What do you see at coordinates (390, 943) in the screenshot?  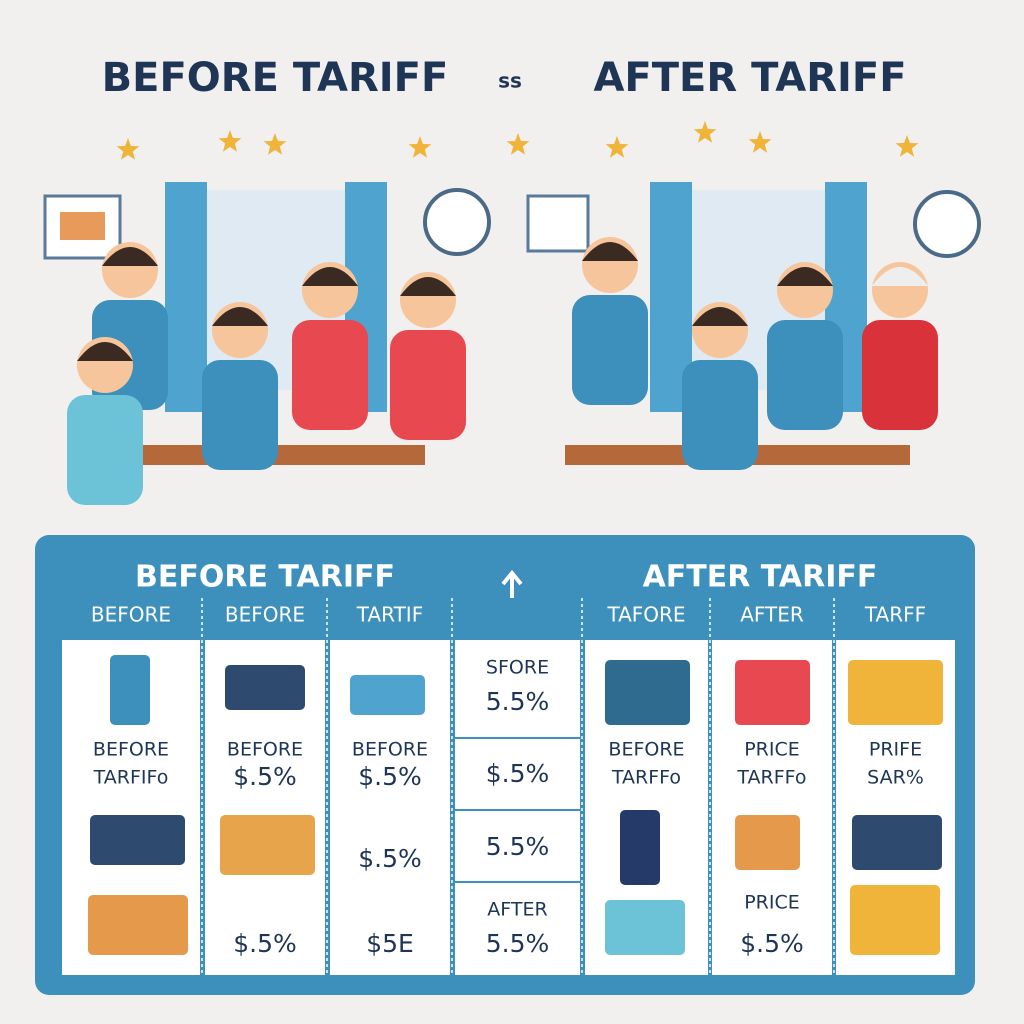 I see `price-label: $5E` at bounding box center [390, 943].